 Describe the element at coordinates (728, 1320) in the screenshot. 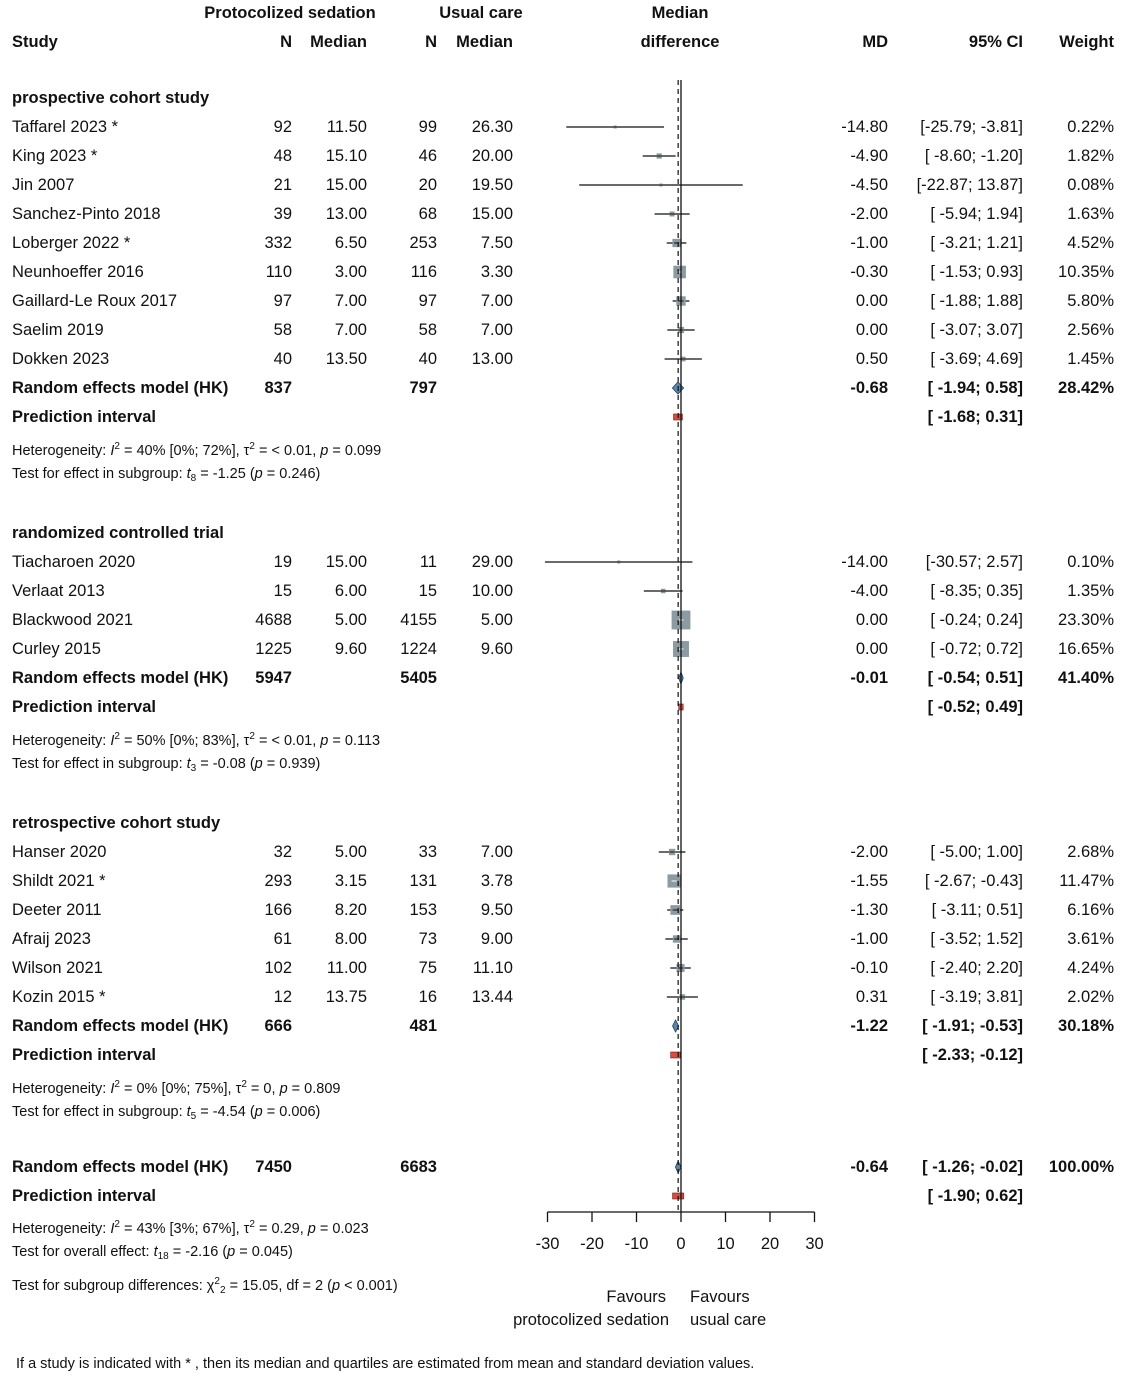

I see `favours-right-line2: usual care` at that location.